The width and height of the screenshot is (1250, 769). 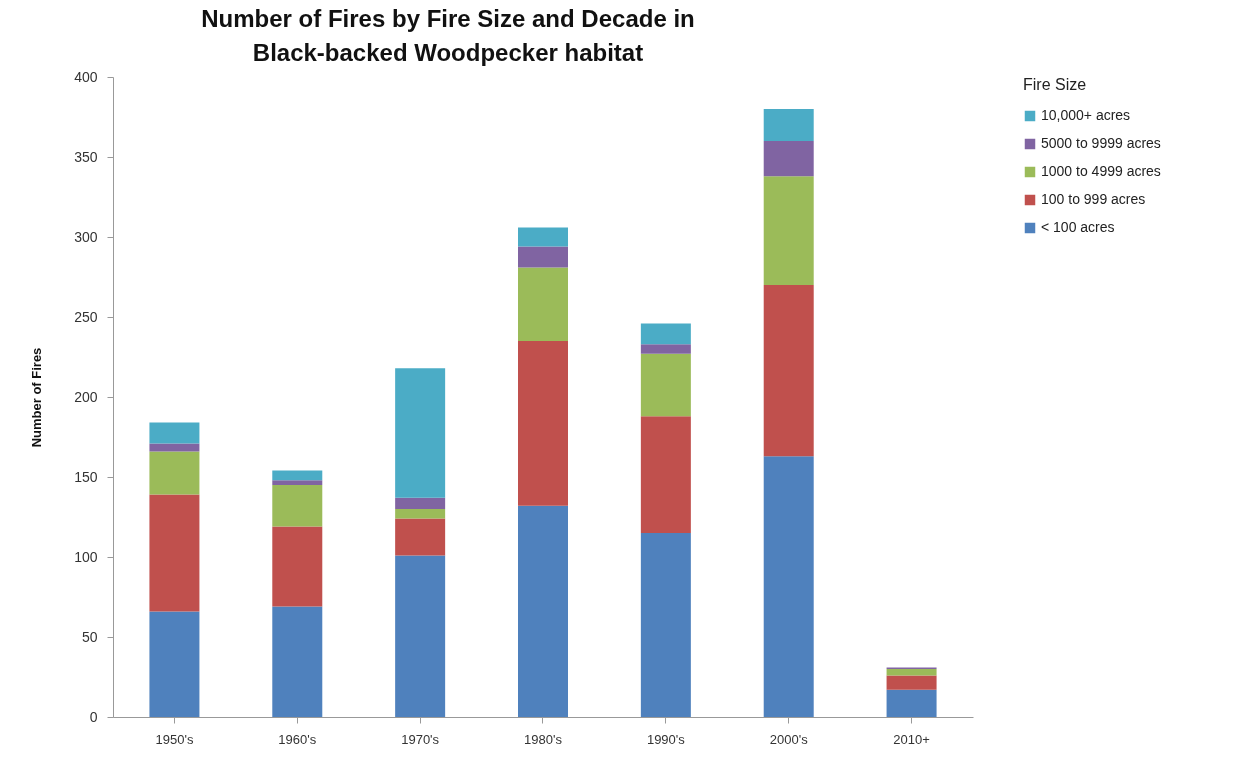 I want to click on legend-label: 1000 to 4999 acres, so click(x=1101, y=171).